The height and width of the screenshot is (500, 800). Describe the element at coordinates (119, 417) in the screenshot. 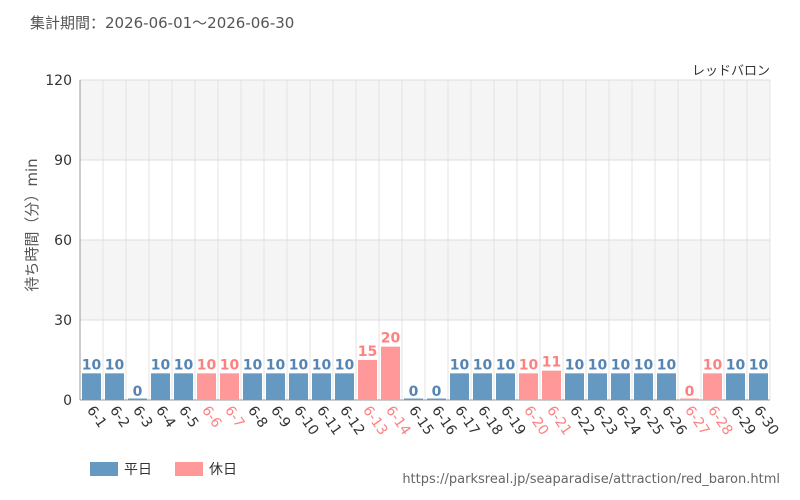

I see `x-tick-label: 6-2` at that location.